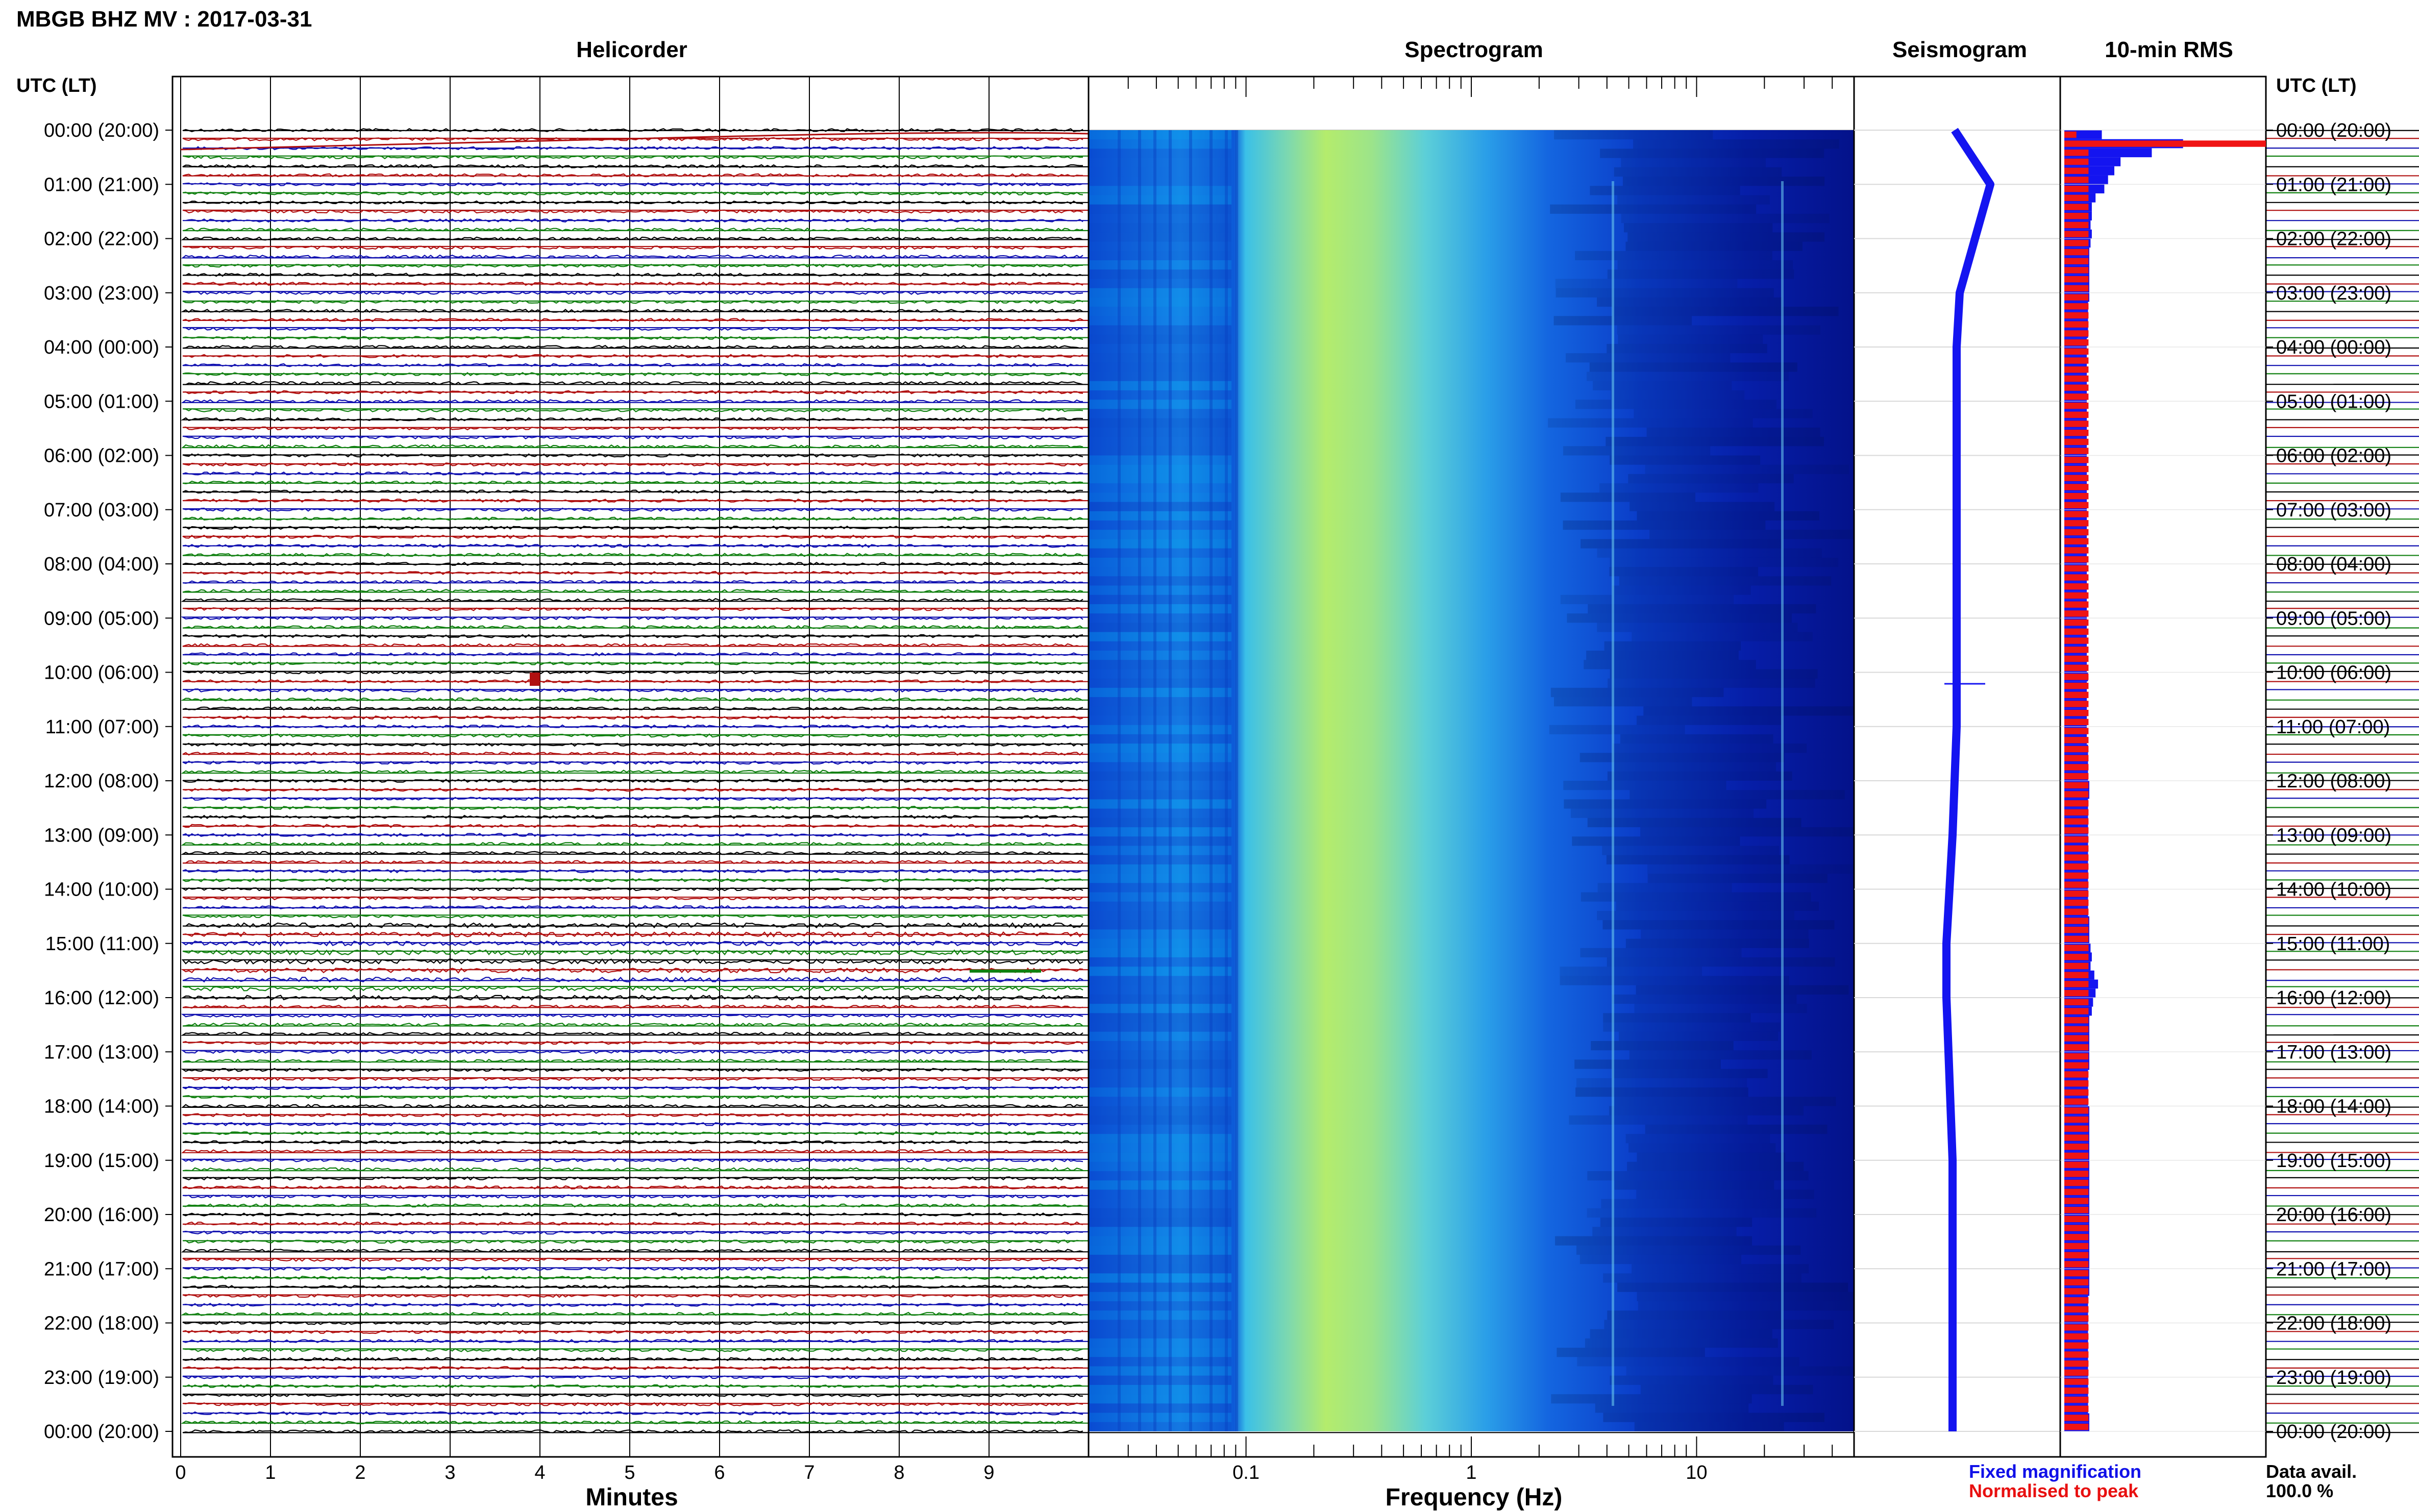 Image resolution: width=2419 pixels, height=1512 pixels. I want to click on right-time-label: 18:00 (14:00), so click(2333, 1107).